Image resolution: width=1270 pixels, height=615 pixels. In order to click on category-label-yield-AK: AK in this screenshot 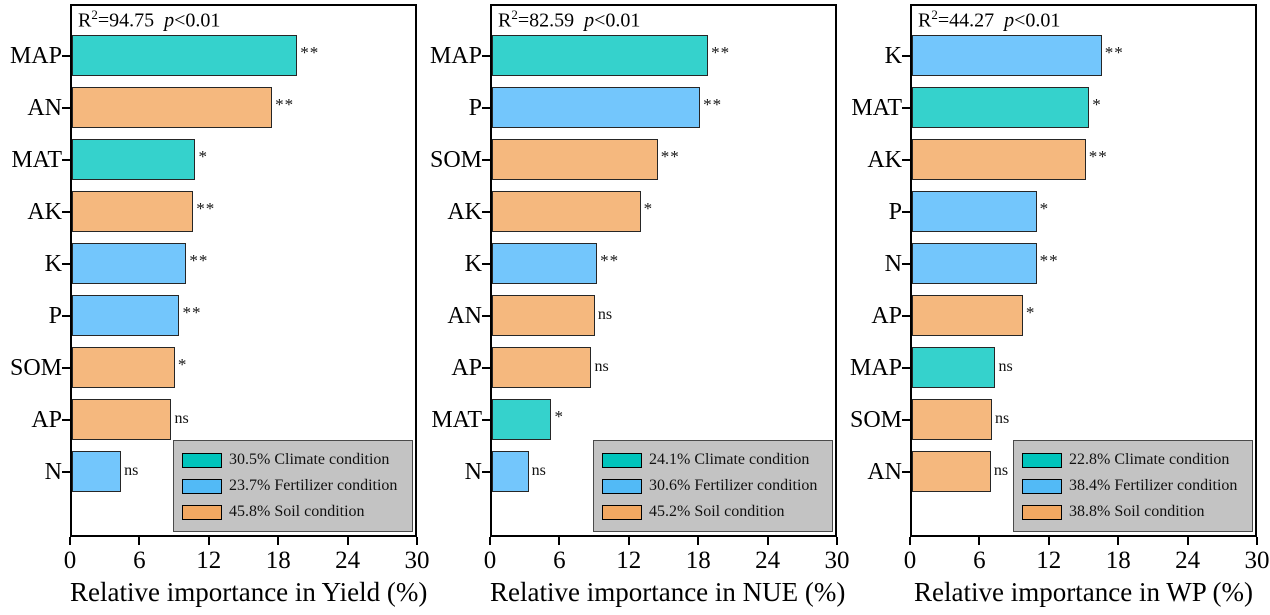, I will do `click(44, 211)`.